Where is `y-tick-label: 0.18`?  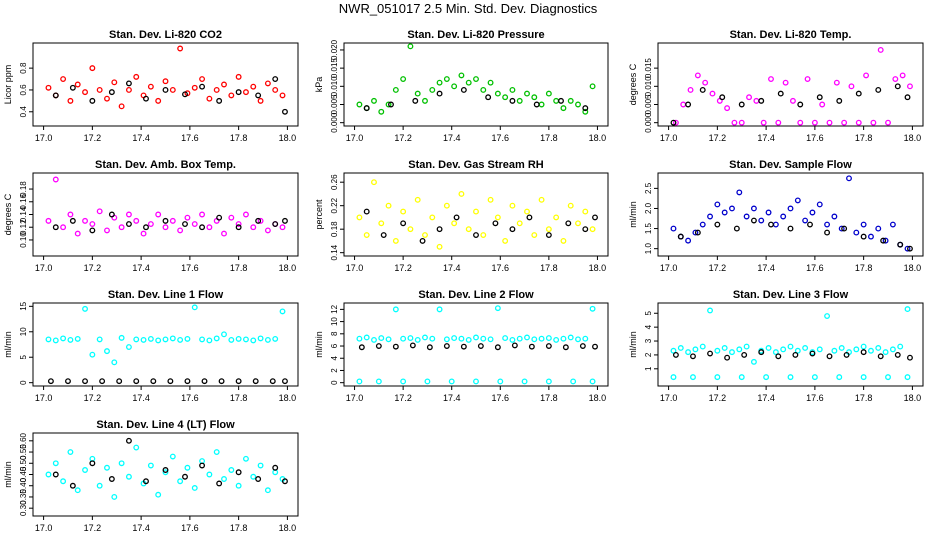 y-tick-label: 0.18 is located at coordinates (334, 229).